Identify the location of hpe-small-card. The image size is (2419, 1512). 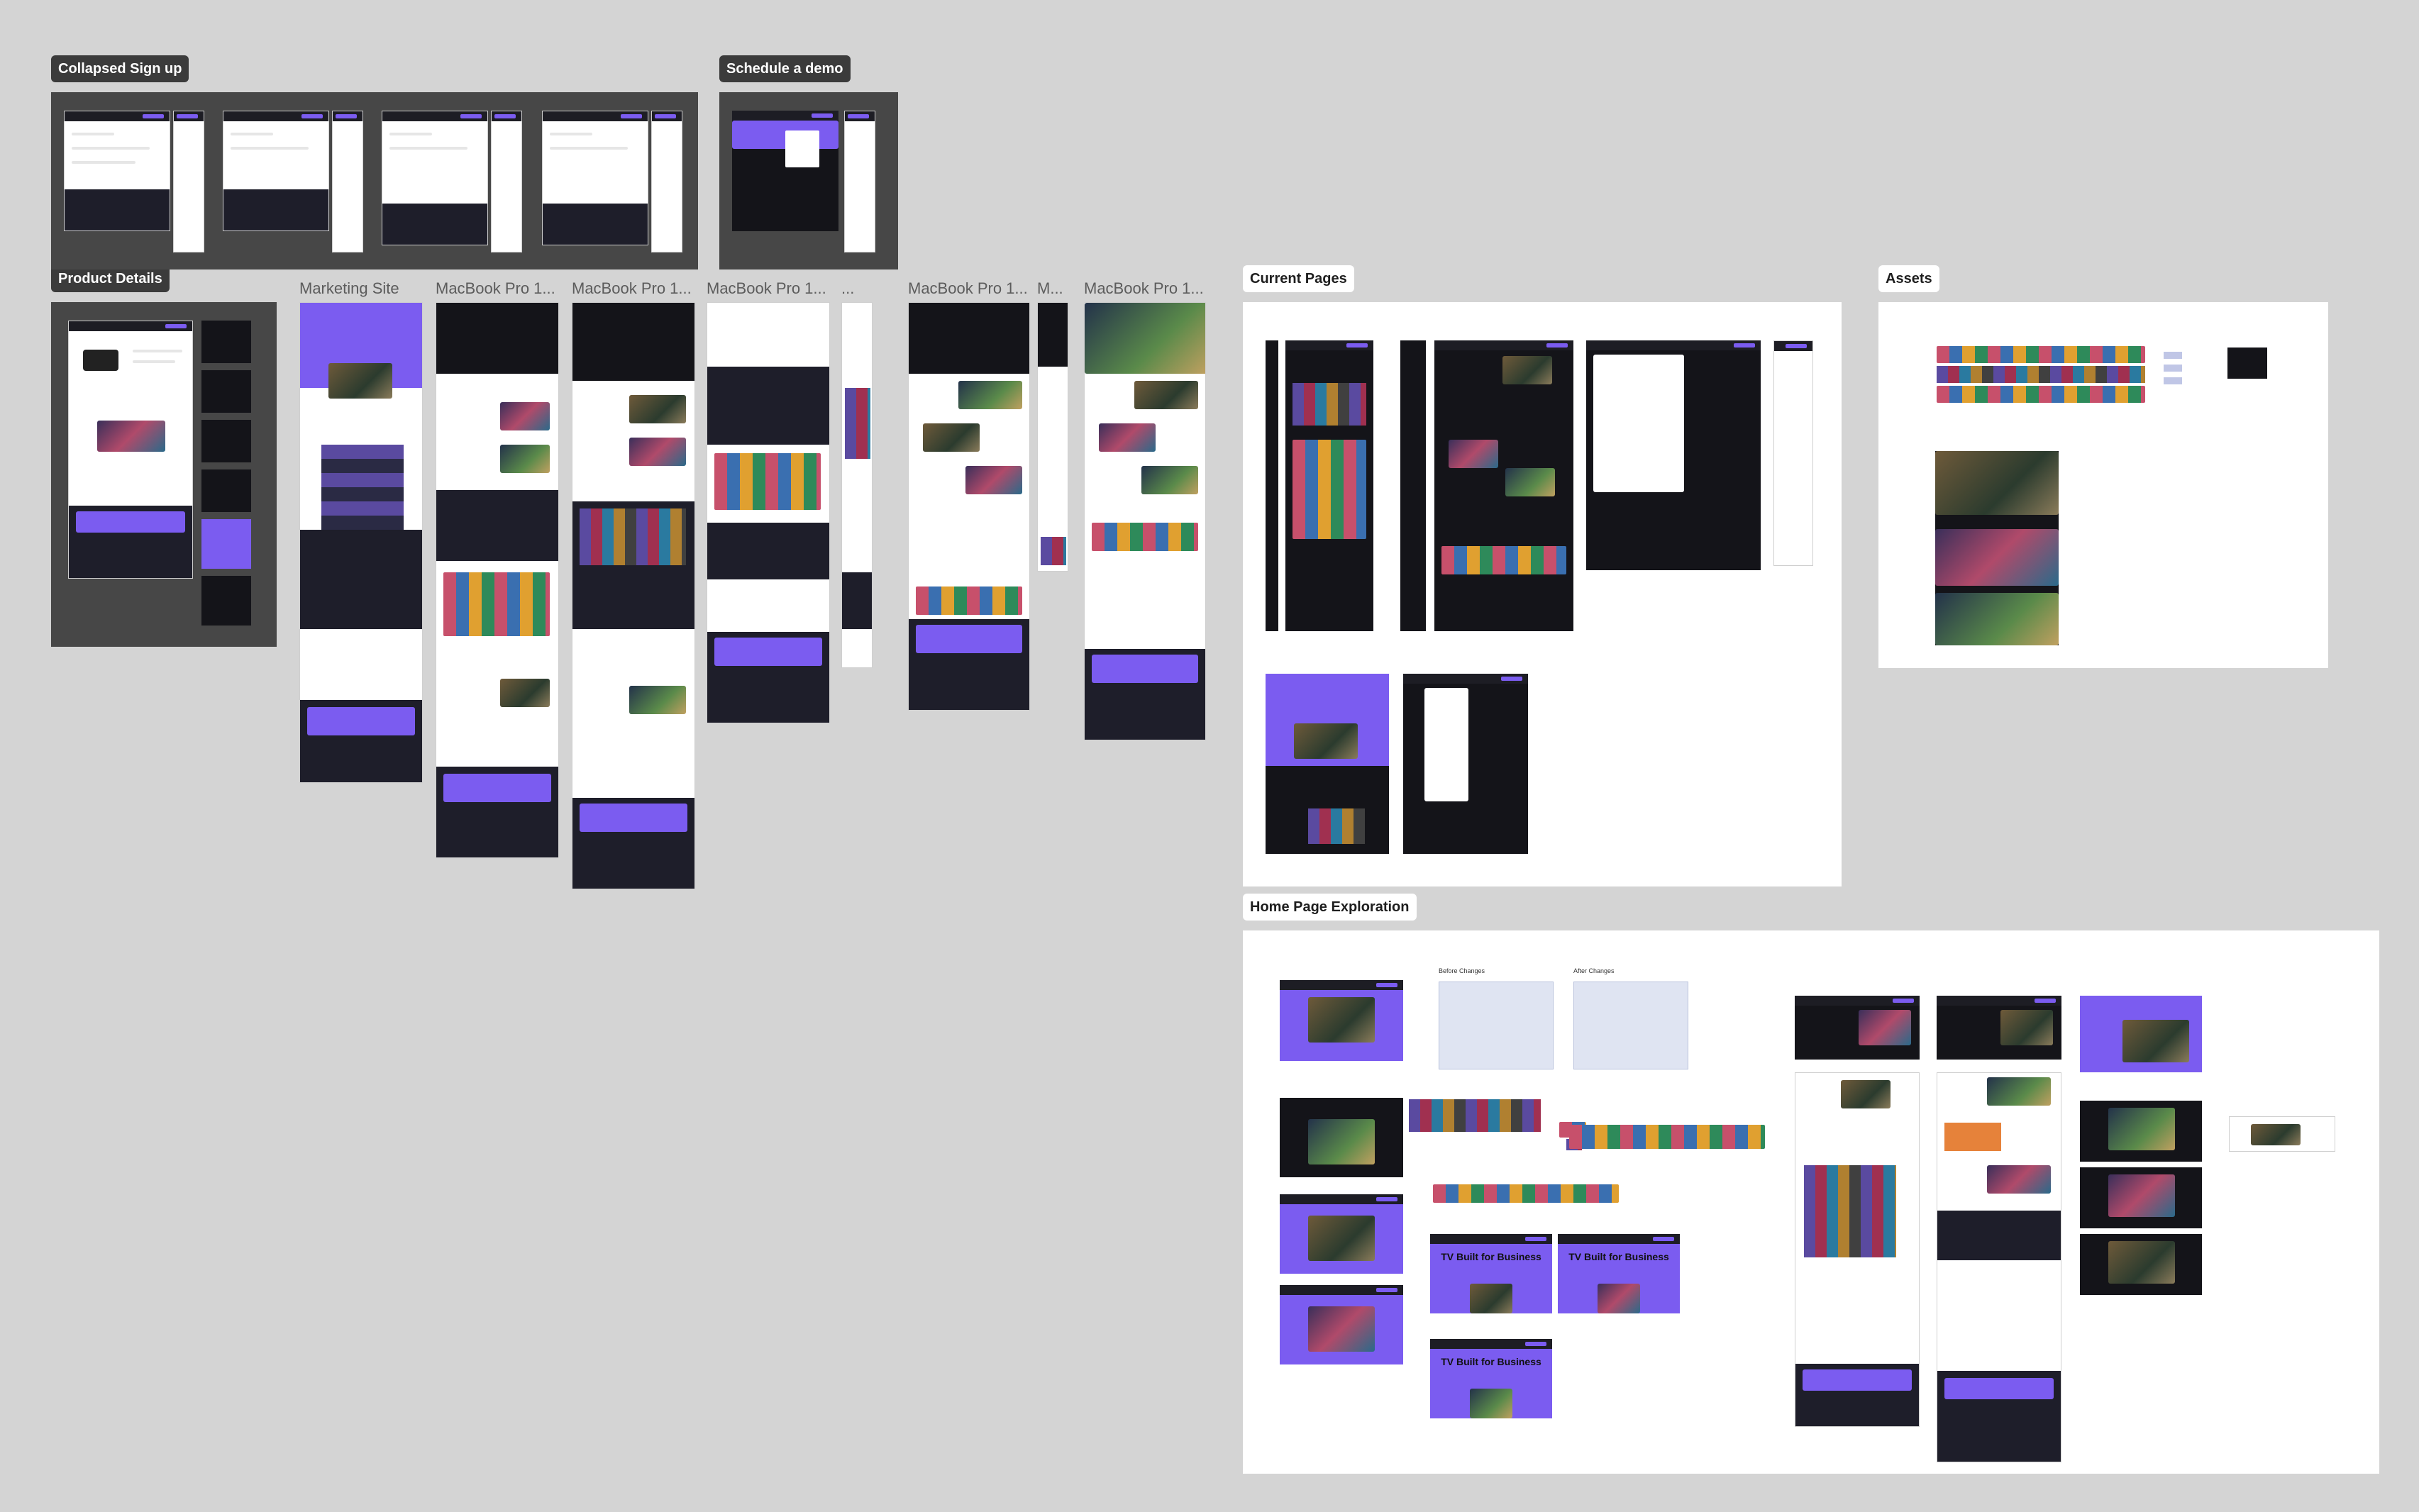
(2282, 1134).